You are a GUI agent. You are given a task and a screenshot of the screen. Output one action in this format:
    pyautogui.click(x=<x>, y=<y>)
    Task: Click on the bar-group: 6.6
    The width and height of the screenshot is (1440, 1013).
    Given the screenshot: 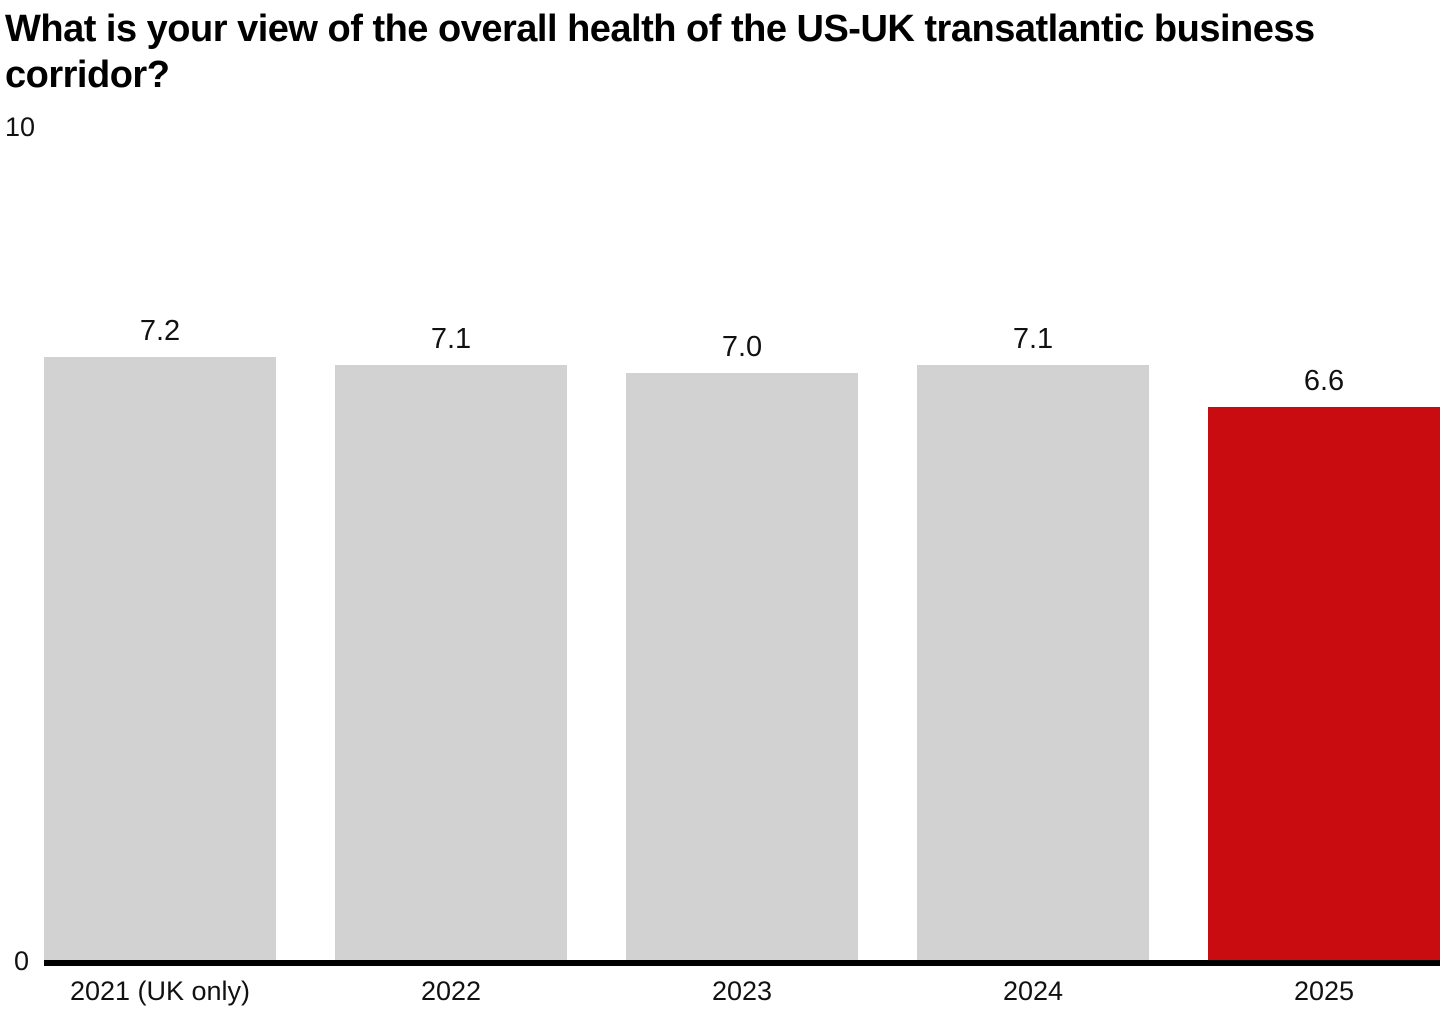 What is the action you would take?
    pyautogui.click(x=1324, y=541)
    